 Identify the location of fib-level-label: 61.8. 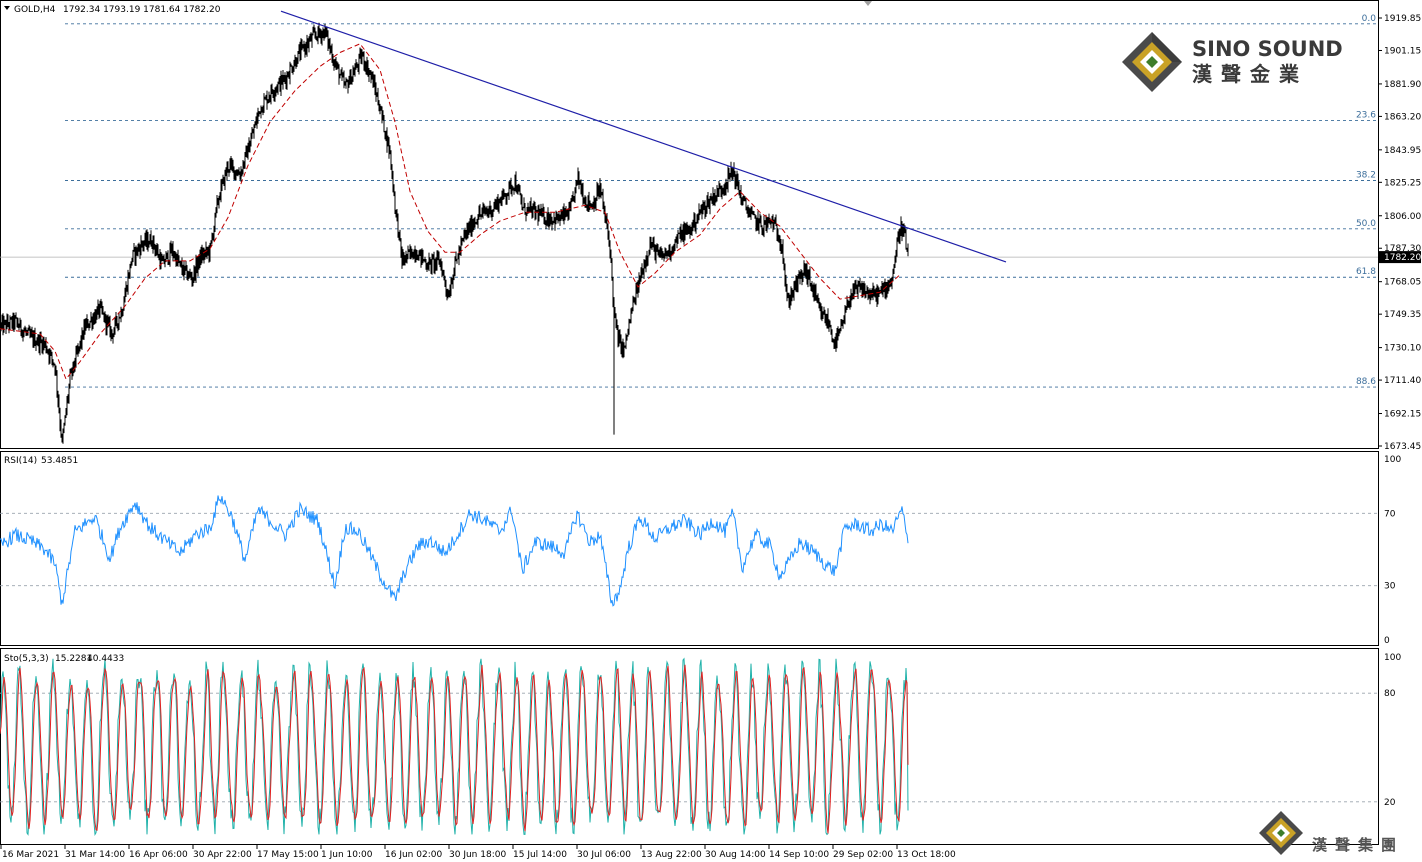
(1366, 272).